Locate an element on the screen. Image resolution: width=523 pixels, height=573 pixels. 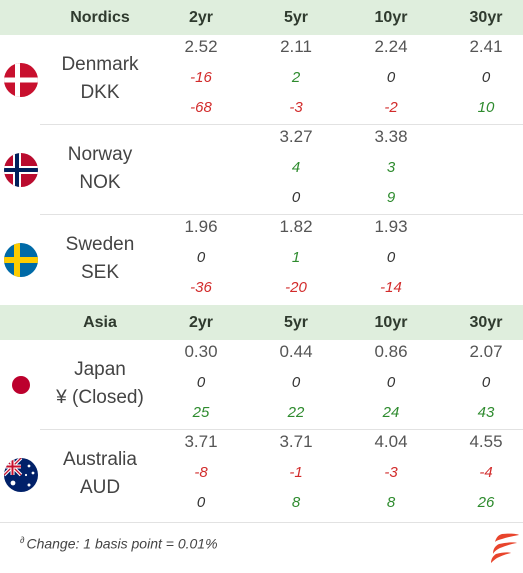
yield-change-2: 9 is located at coordinates (391, 197).